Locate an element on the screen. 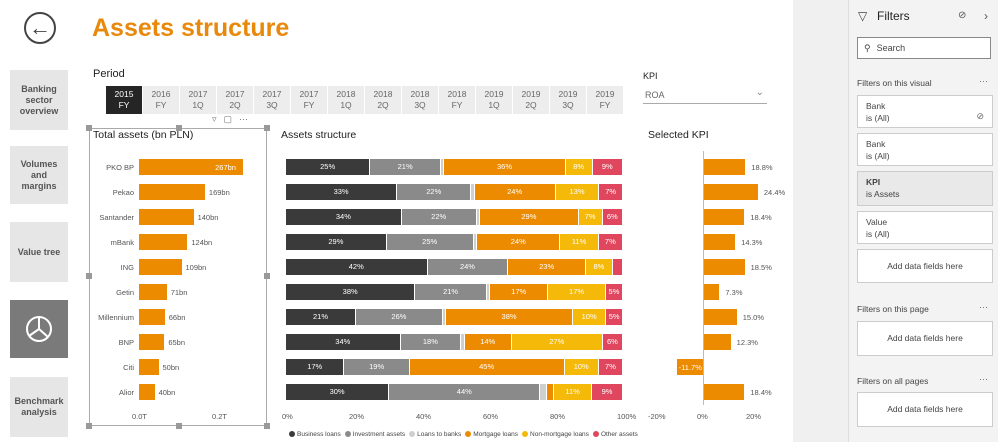 This screenshot has height=442, width=998. assets-structure-segment: 29% is located at coordinates (529, 217).